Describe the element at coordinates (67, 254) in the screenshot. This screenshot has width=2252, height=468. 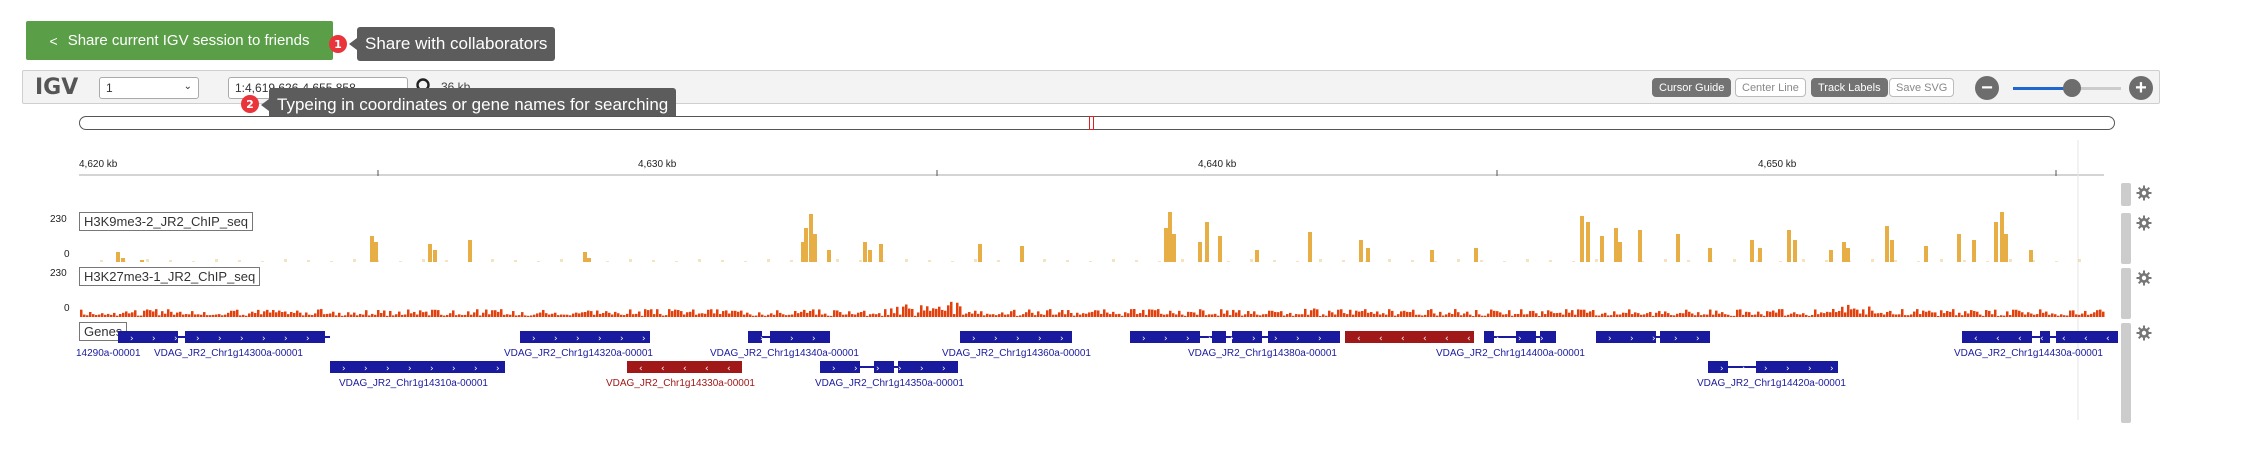
I see `track1-min-label: 0` at that location.